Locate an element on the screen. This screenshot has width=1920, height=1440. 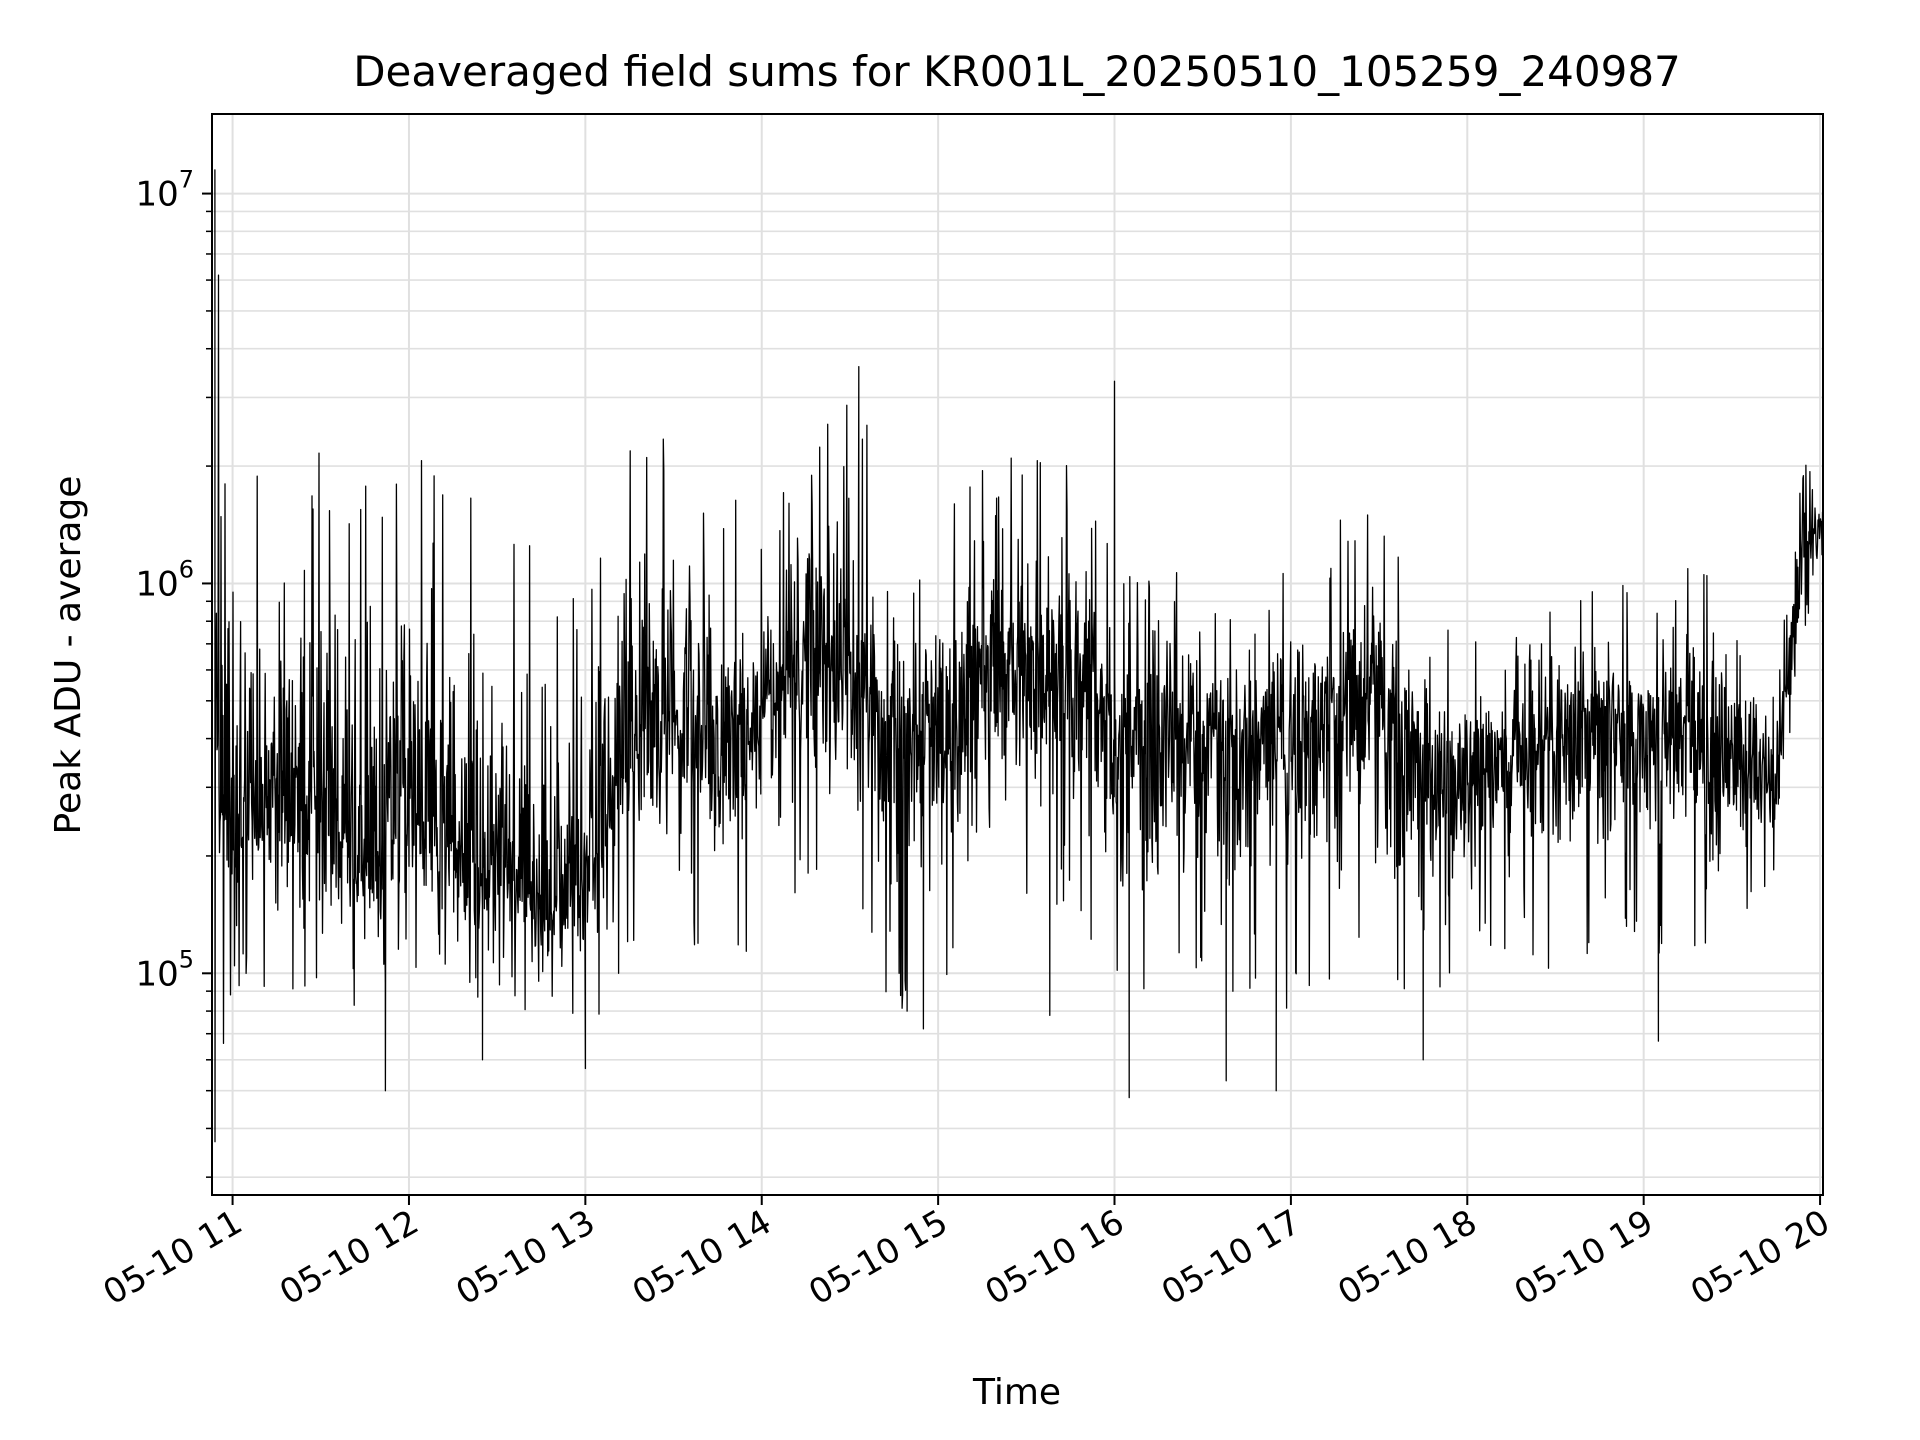
y-axis-label: Peak ADU - average is located at coordinates (68, 655).